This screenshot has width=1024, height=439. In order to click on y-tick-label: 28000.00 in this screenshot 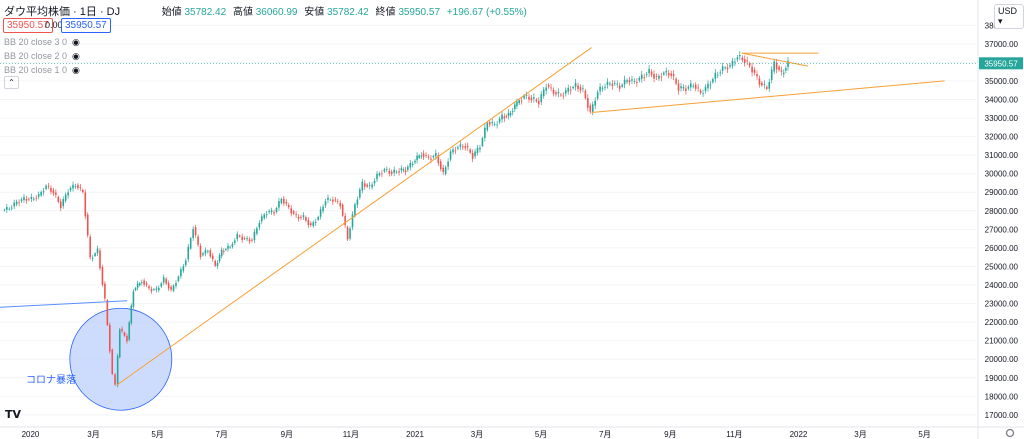, I will do `click(1002, 211)`.